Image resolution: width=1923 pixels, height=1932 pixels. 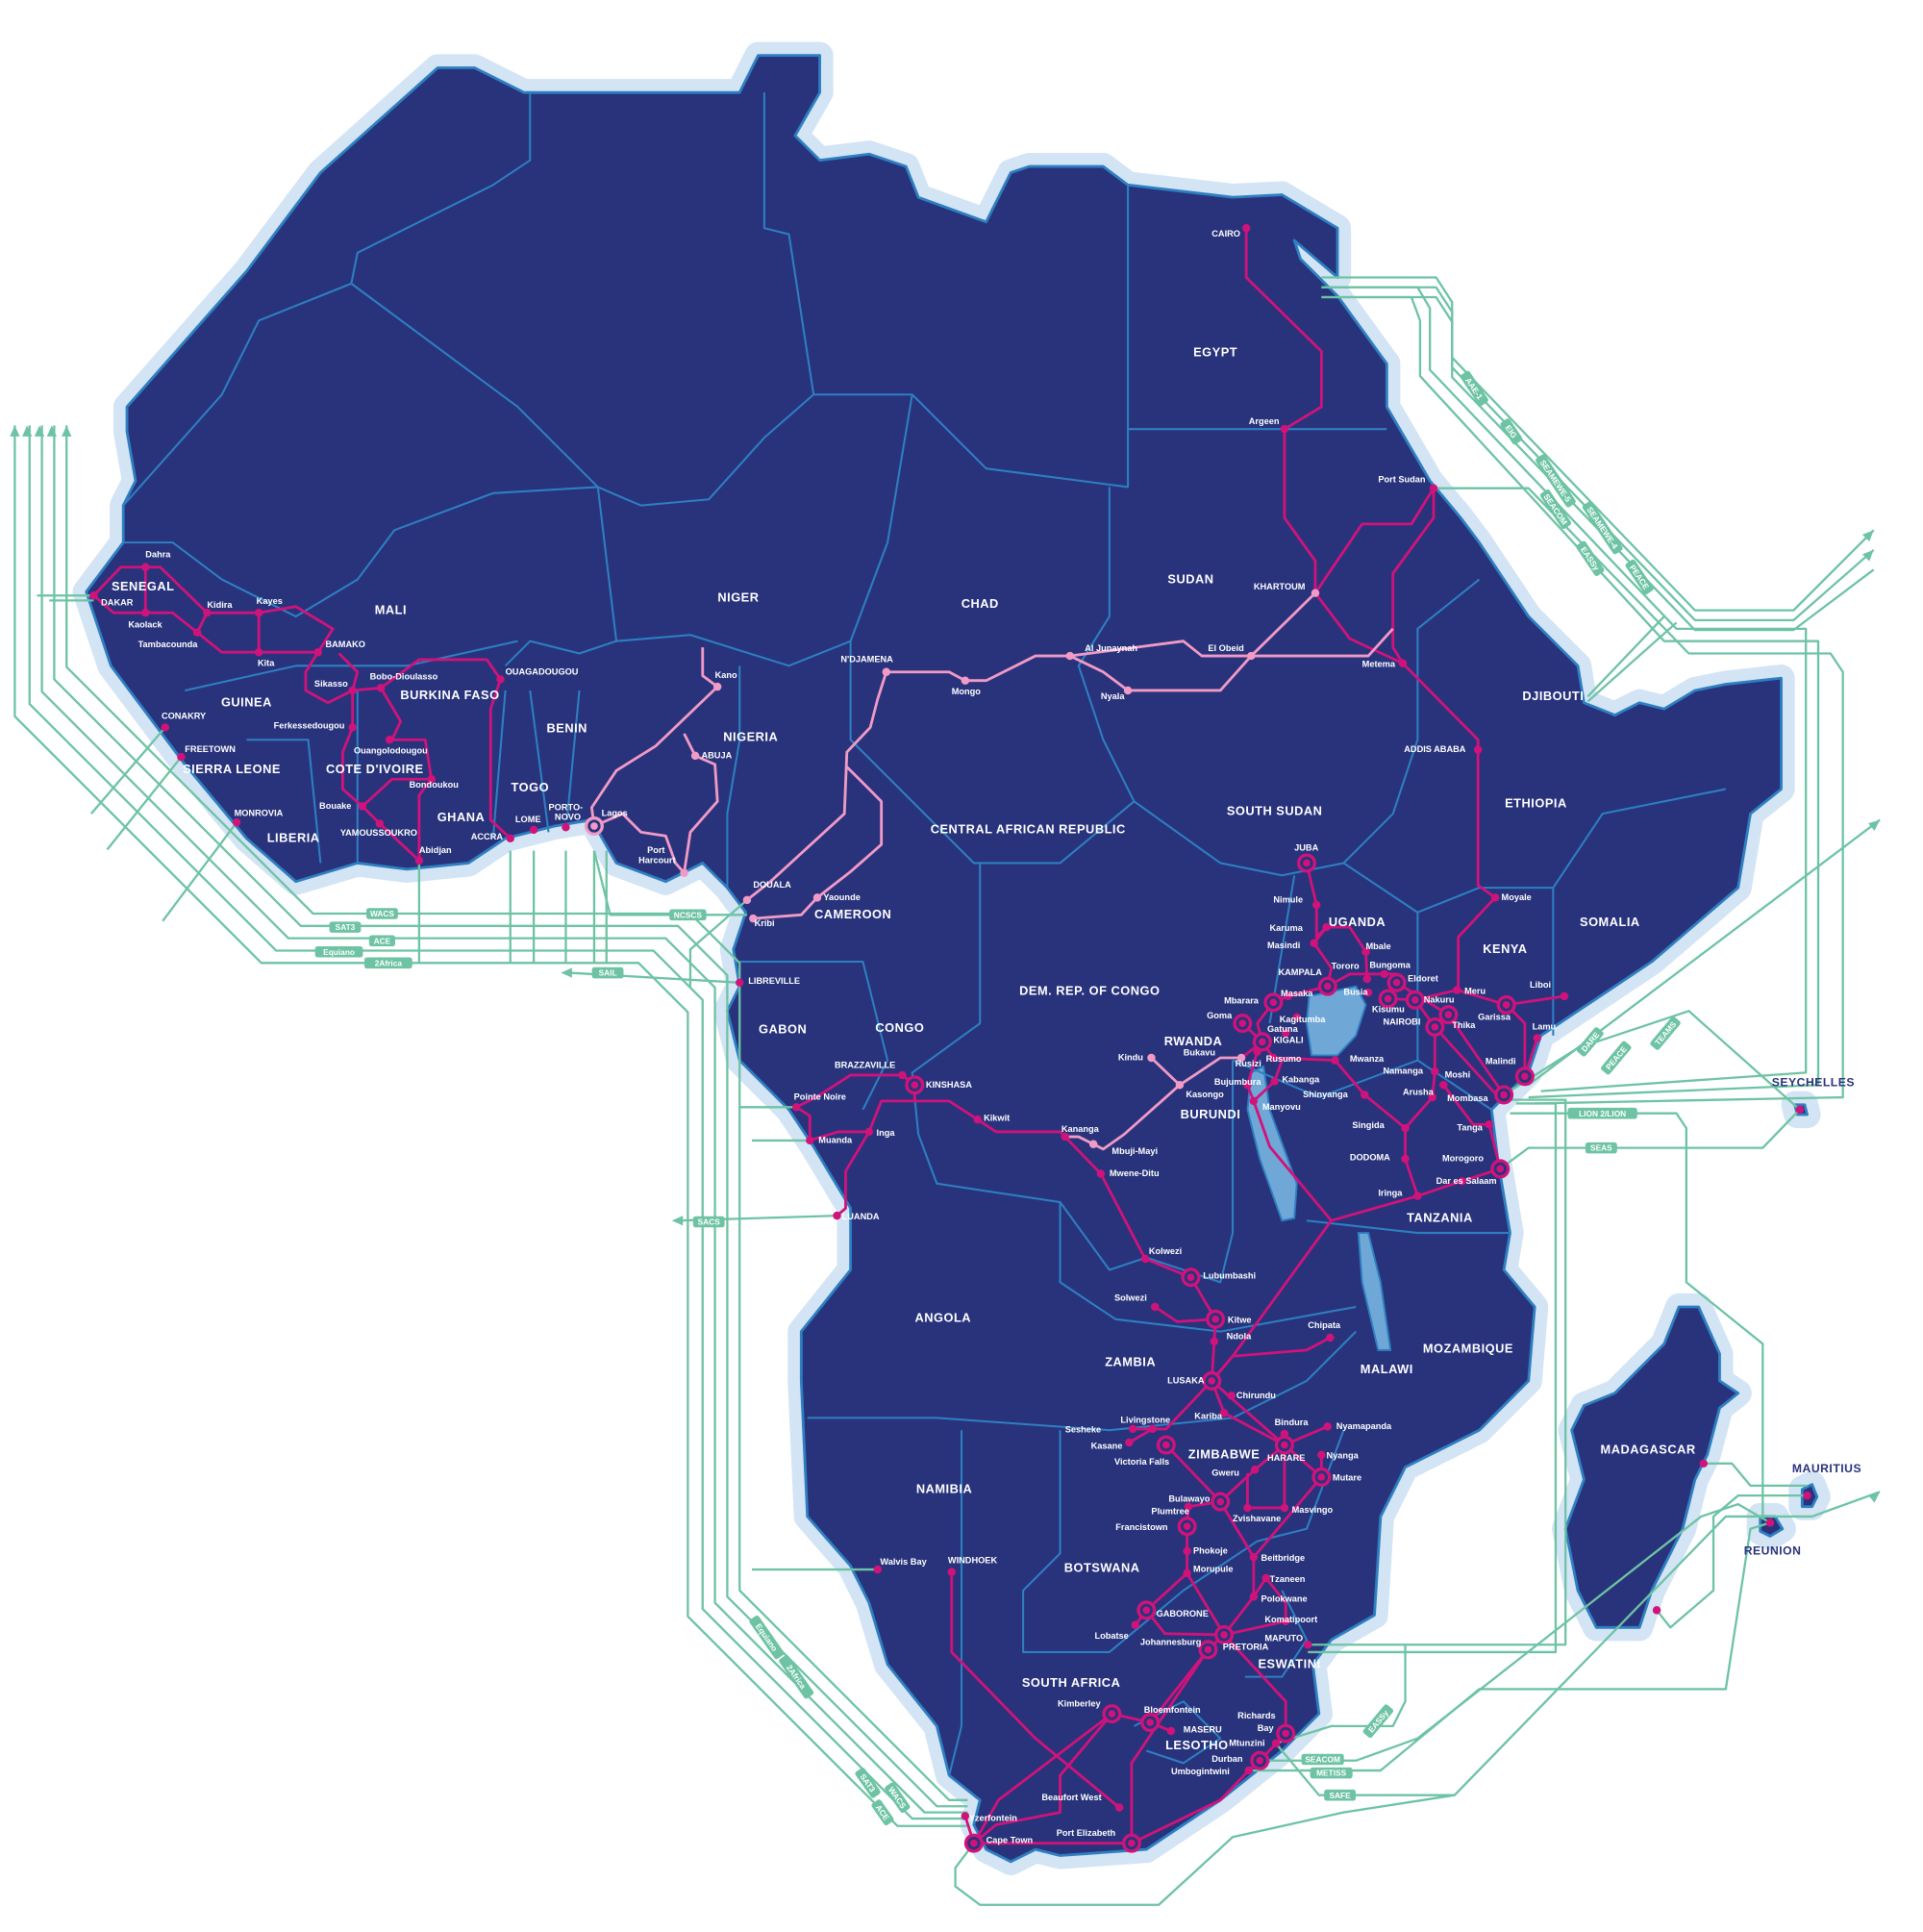 I want to click on country-label: GHANA, so click(x=461, y=817).